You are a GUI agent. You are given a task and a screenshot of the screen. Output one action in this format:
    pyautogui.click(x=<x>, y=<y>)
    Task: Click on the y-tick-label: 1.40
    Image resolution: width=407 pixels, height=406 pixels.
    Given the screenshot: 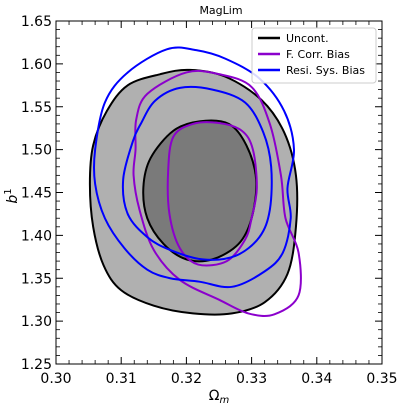 What is the action you would take?
    pyautogui.click(x=36, y=236)
    